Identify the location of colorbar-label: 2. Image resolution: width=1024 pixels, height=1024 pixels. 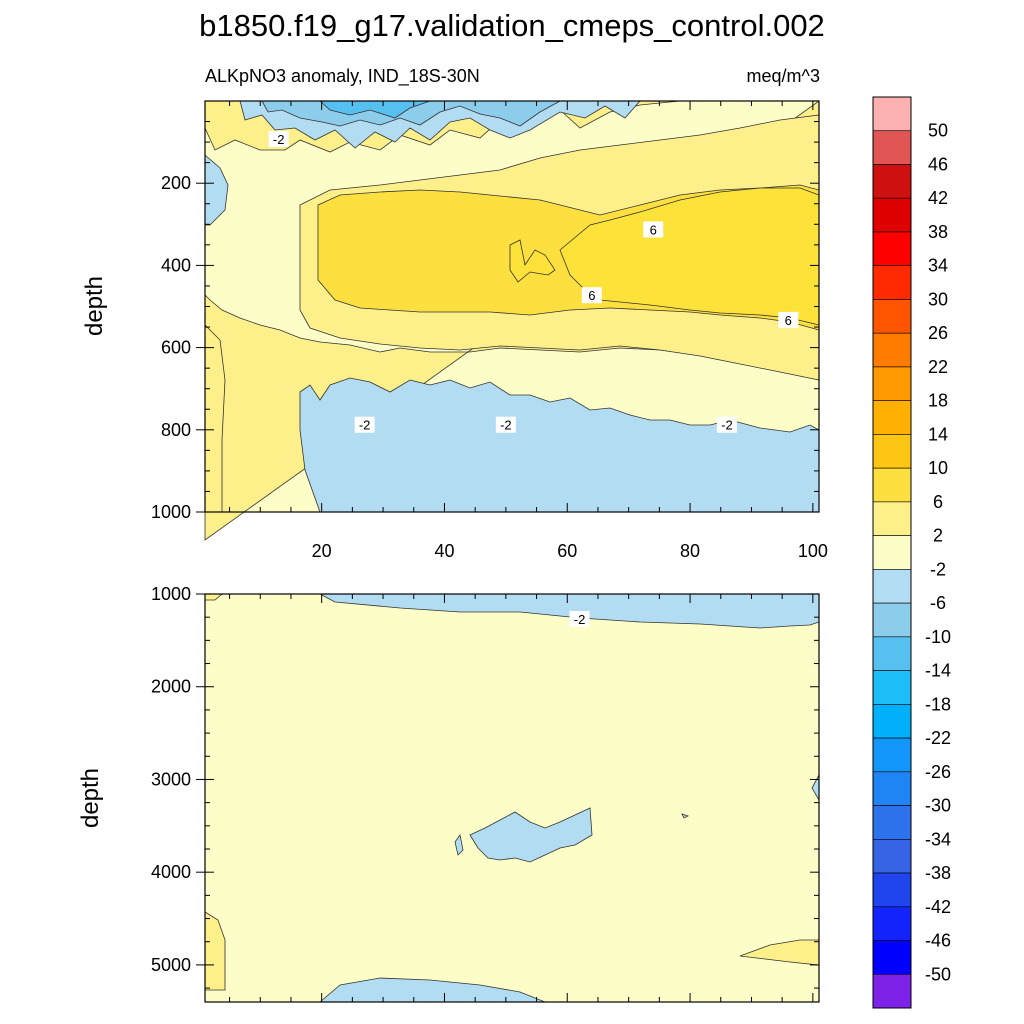
(938, 536).